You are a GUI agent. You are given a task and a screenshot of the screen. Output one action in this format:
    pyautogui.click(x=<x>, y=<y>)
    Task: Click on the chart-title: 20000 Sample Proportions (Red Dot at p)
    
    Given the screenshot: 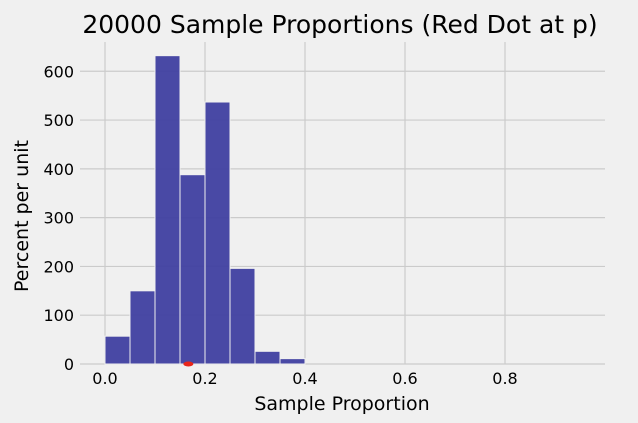 What is the action you would take?
    pyautogui.click(x=339, y=24)
    